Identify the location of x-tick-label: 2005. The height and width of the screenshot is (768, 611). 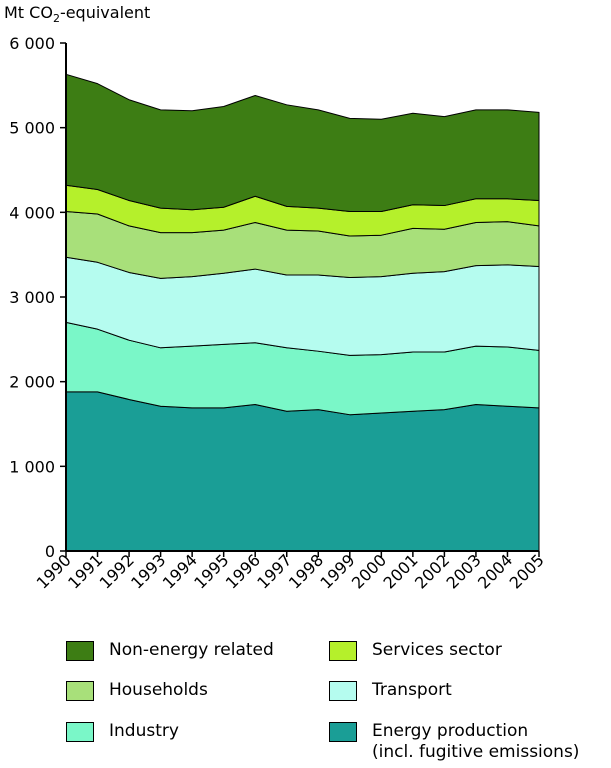
(527, 571).